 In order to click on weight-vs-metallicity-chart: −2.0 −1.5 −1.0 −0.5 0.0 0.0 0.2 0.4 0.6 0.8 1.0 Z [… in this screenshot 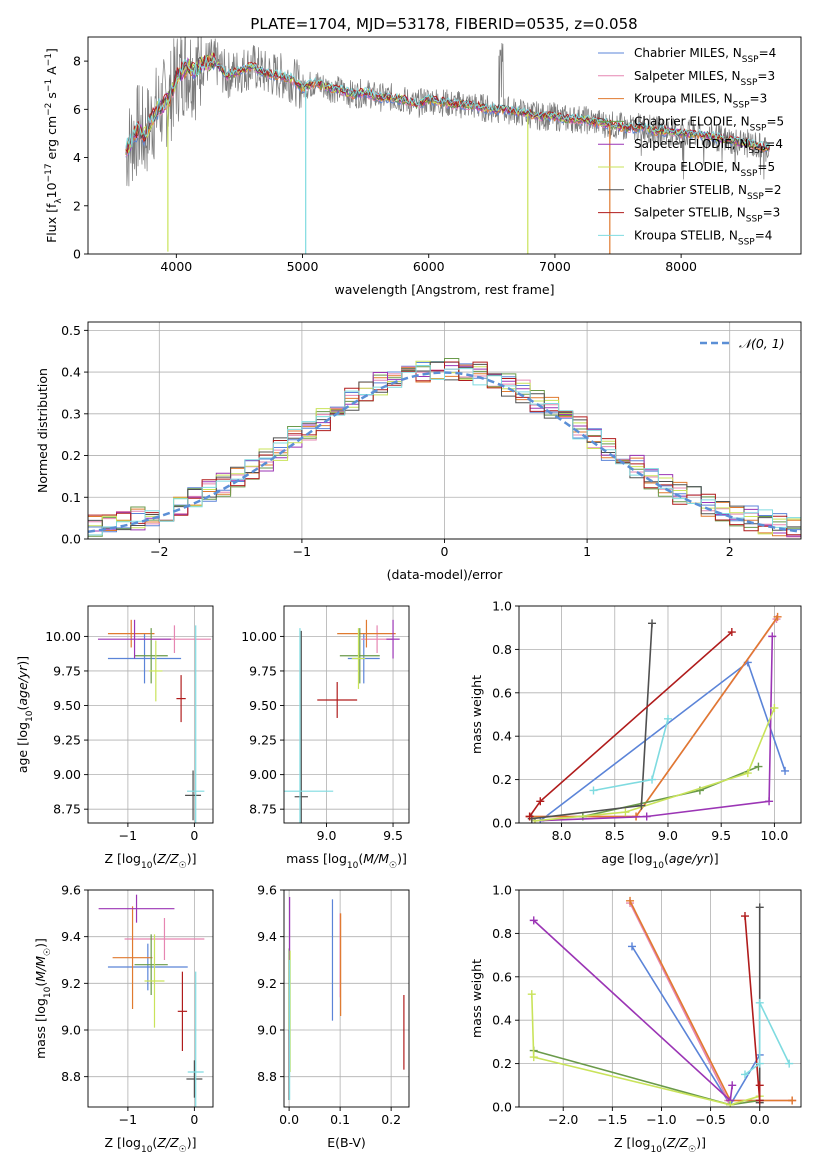, I will do `click(635, 1019)`.